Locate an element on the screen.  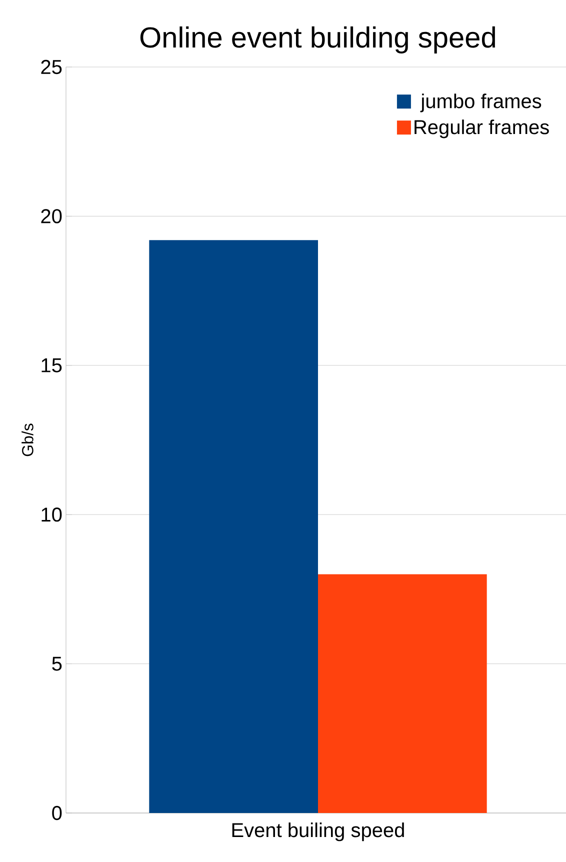
legend-label: jumbo frames is located at coordinates (481, 103).